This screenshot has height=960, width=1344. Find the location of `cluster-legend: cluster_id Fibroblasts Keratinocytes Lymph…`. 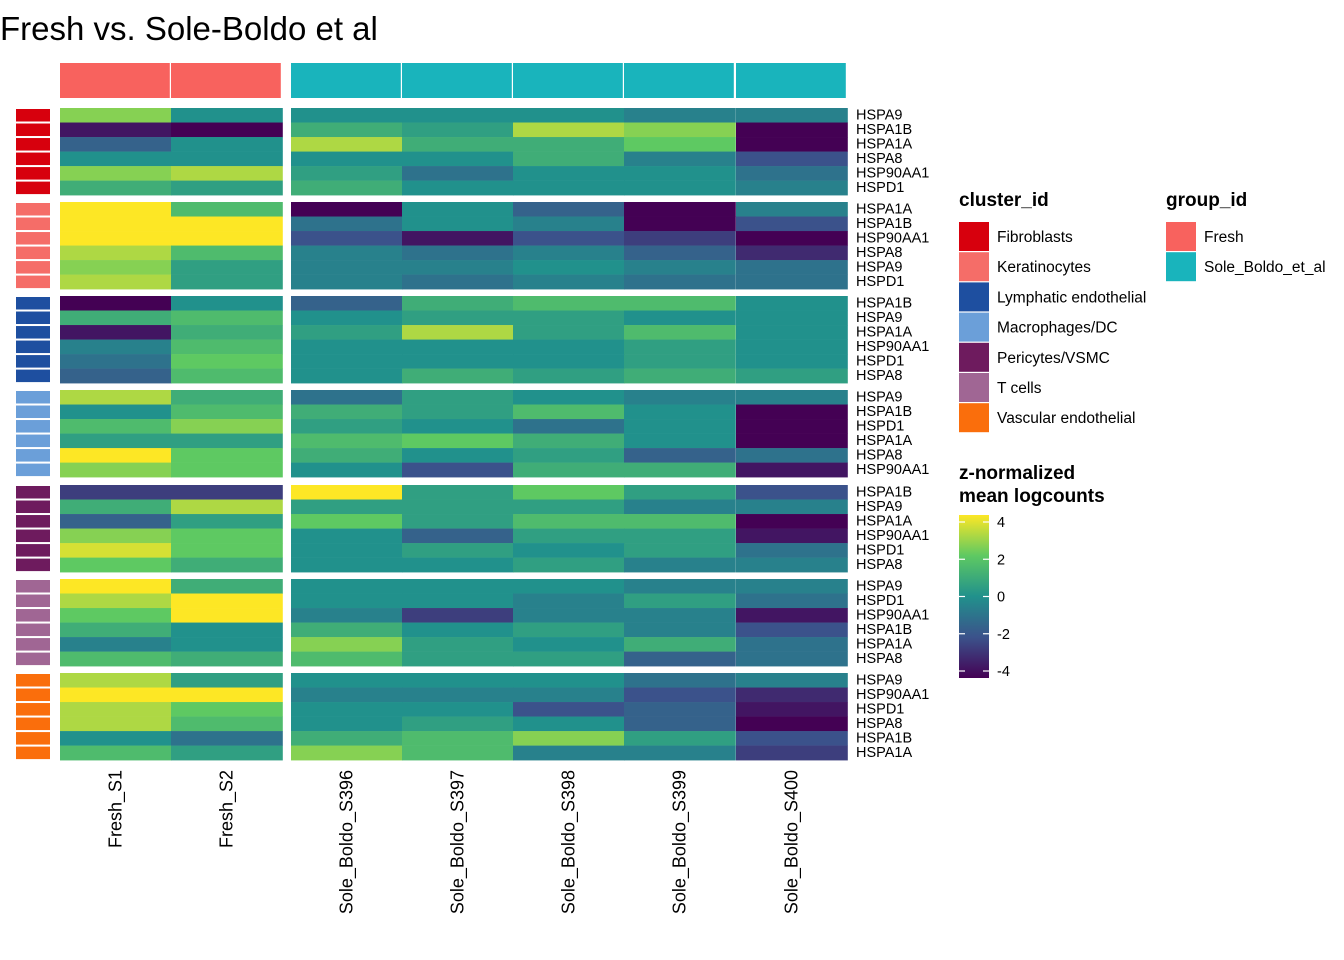

cluster-legend: cluster_id Fibroblasts Keratinocytes Lymph… is located at coordinates (1052, 311).